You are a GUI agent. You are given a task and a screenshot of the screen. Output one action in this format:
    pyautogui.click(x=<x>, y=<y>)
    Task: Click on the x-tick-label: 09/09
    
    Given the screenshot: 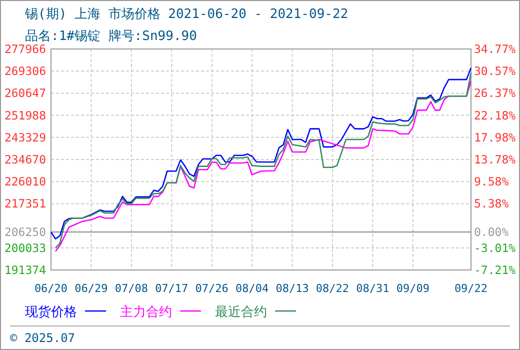 What is the action you would take?
    pyautogui.click(x=413, y=288)
    